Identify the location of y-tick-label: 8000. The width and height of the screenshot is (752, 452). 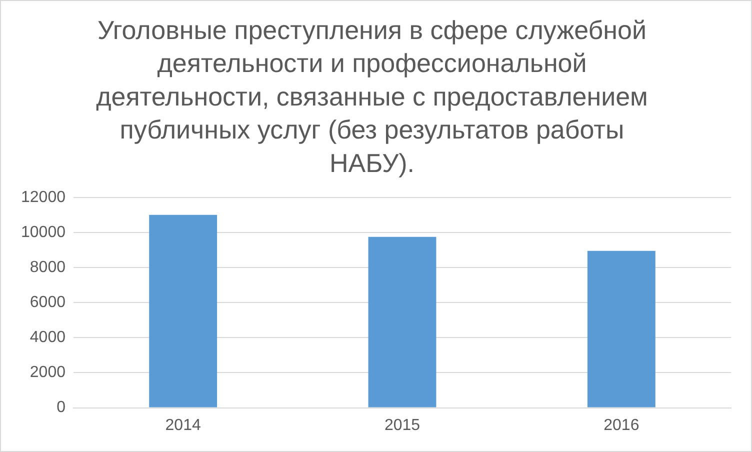
(48, 267).